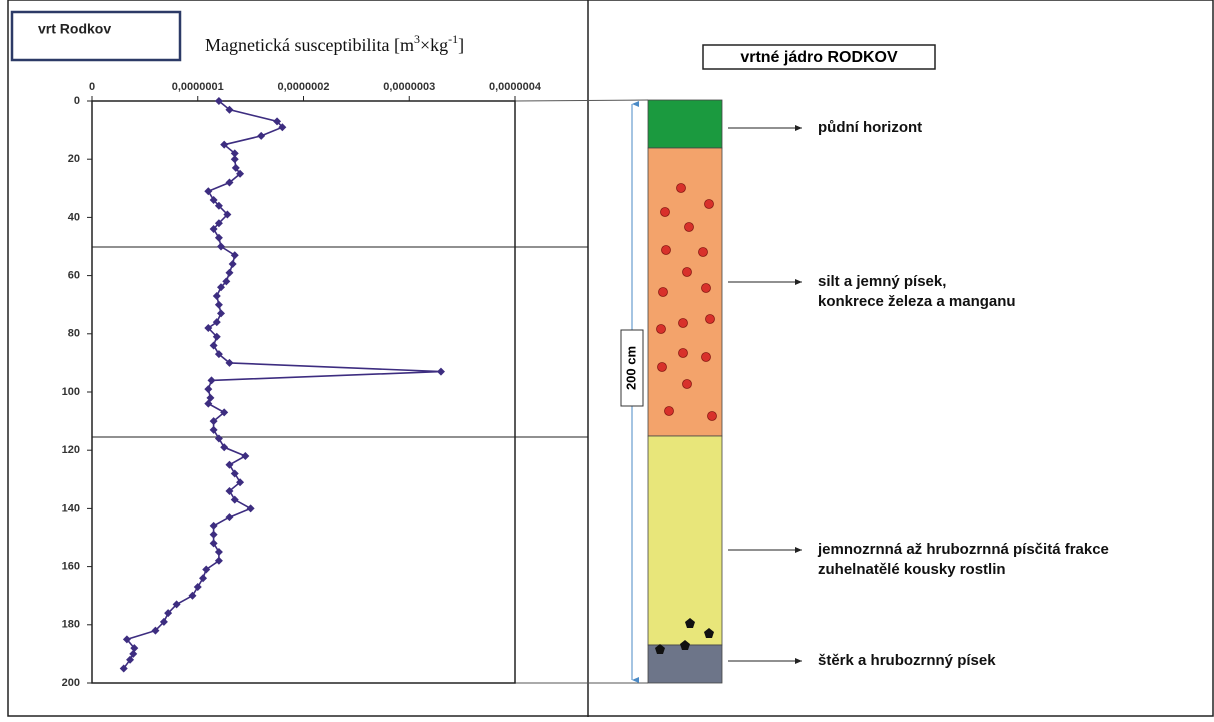  I want to click on connector, so click(581, 100).